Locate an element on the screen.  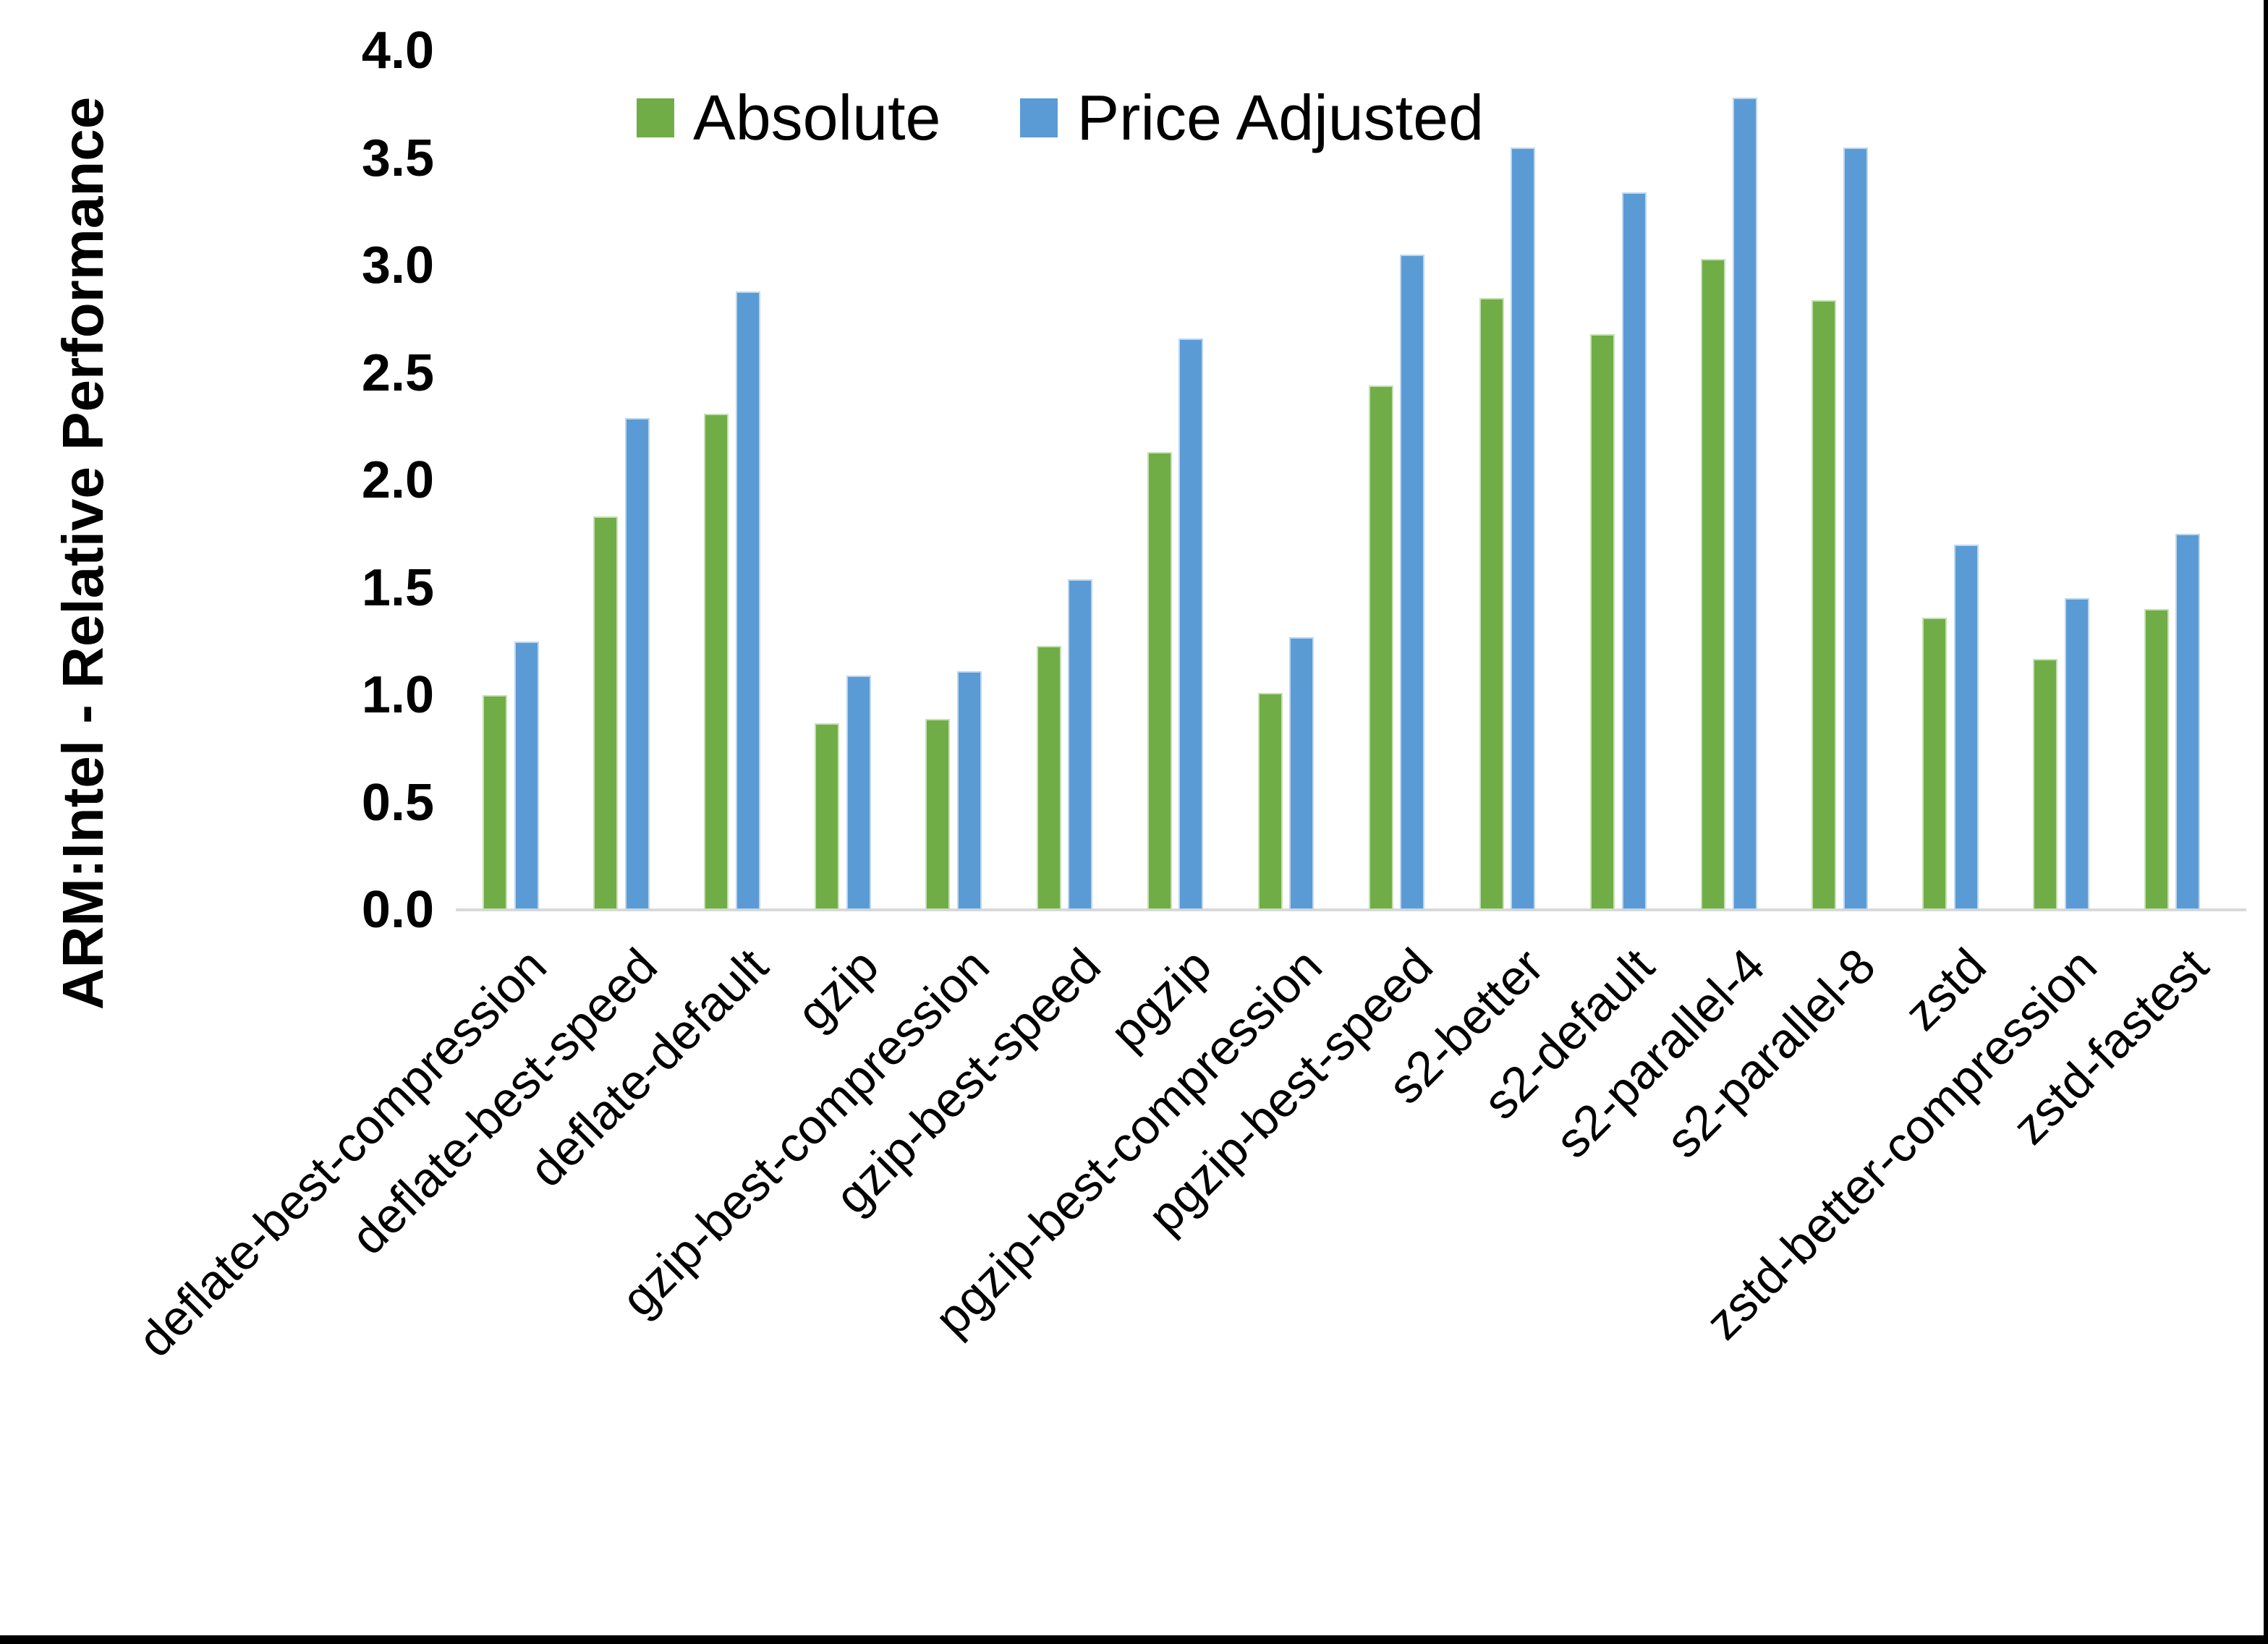
legend-swatch-price-adjusted-icon is located at coordinates (1039, 117).